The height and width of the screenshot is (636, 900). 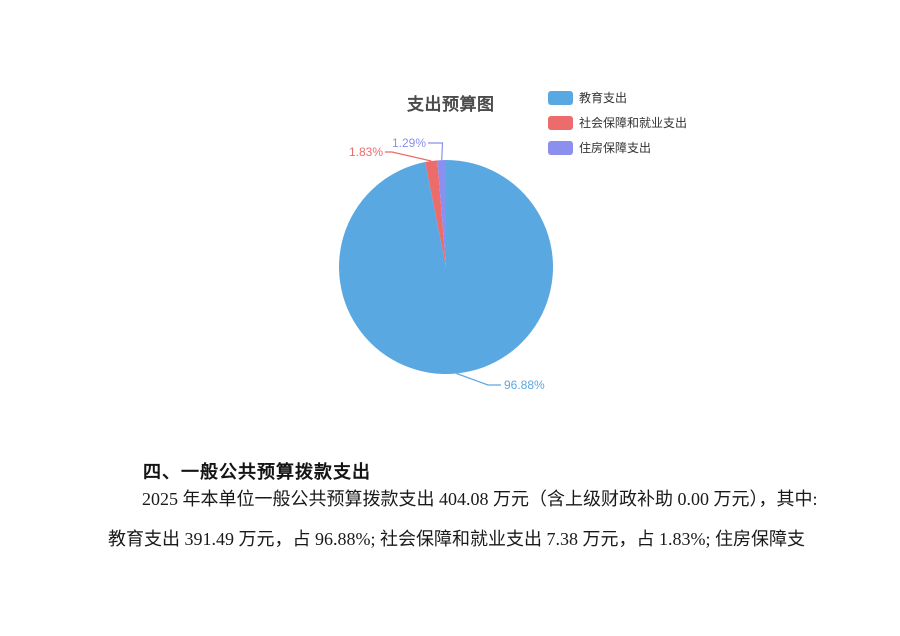 I want to click on legend-label: 社会保障和就业支出, so click(x=633, y=123).